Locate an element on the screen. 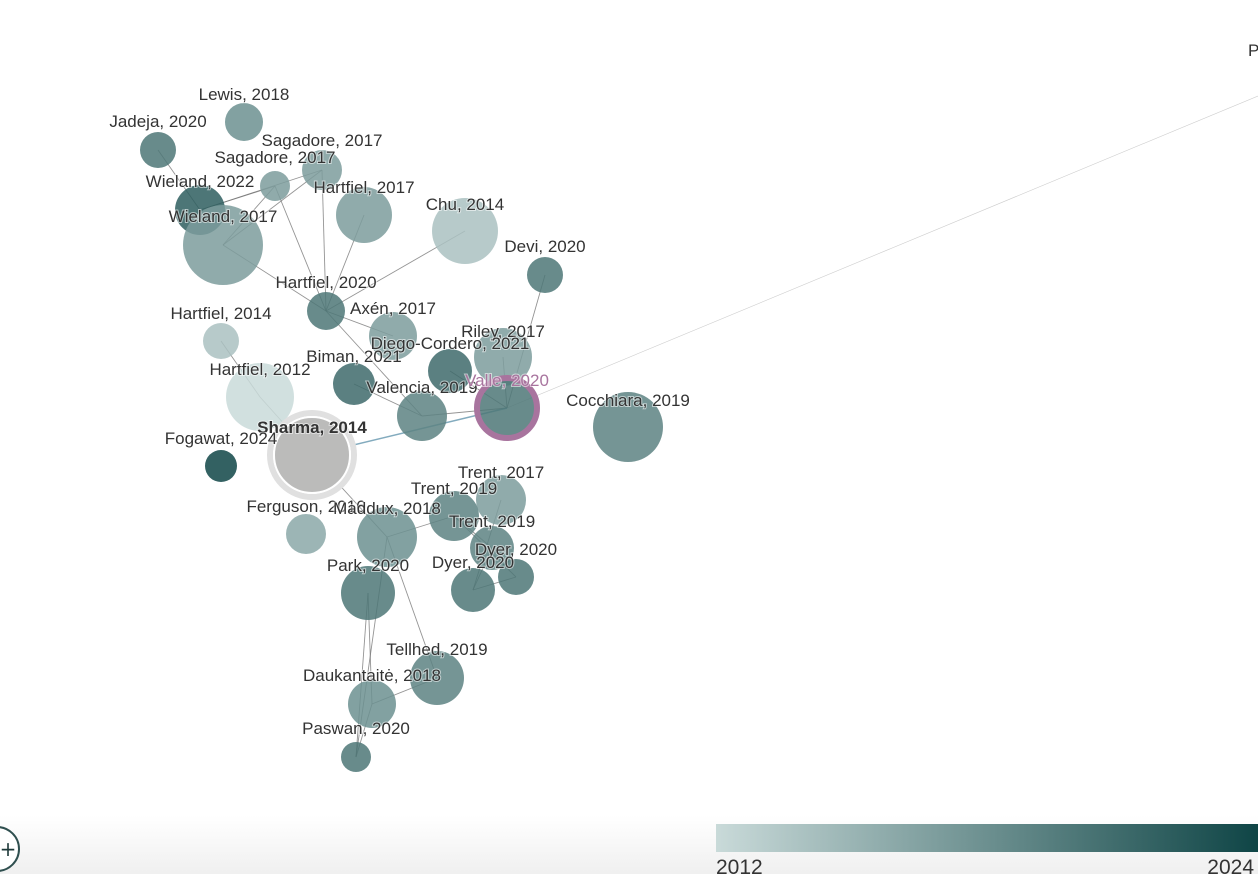 Image resolution: width=1258 pixels, height=880 pixels. node-label-wieland2017: Wieland, 2017 is located at coordinates (223, 216).